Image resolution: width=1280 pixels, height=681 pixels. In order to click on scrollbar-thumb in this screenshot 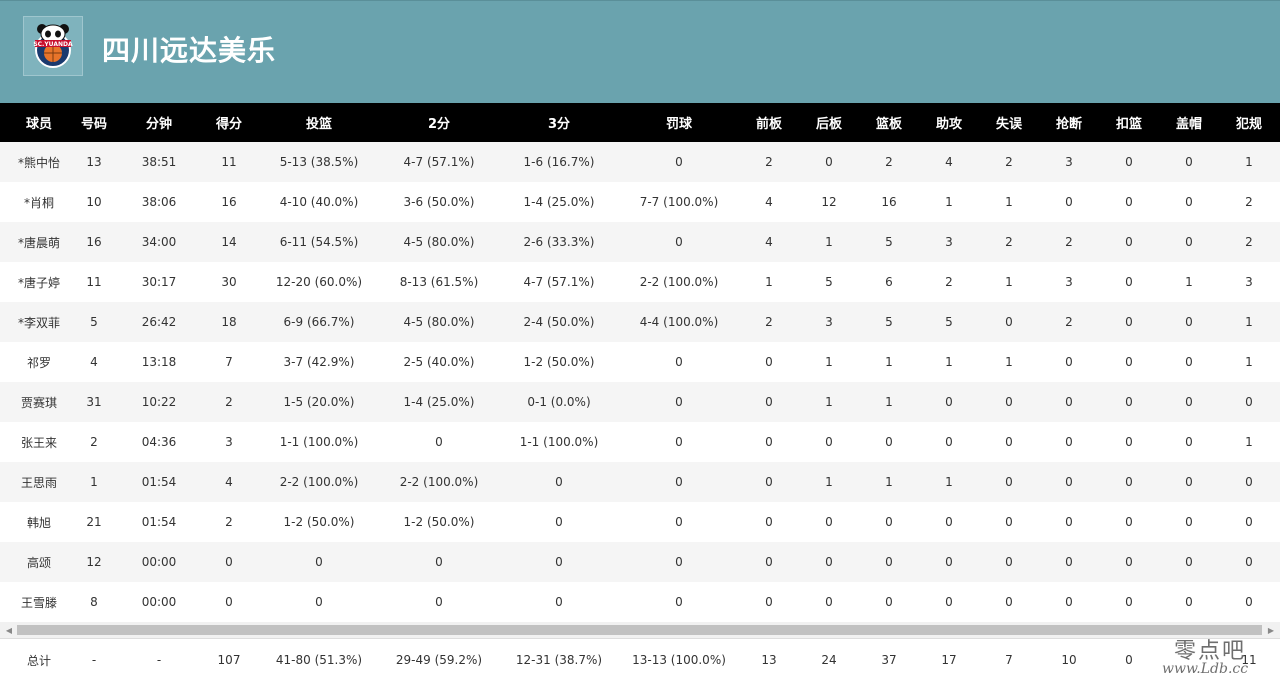, I will do `click(639, 630)`.